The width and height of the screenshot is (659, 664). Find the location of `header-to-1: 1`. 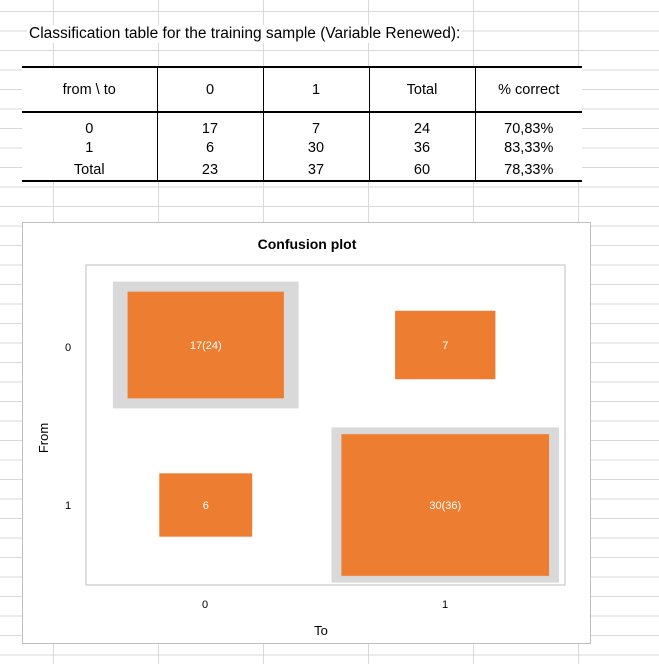

header-to-1: 1 is located at coordinates (315, 89).